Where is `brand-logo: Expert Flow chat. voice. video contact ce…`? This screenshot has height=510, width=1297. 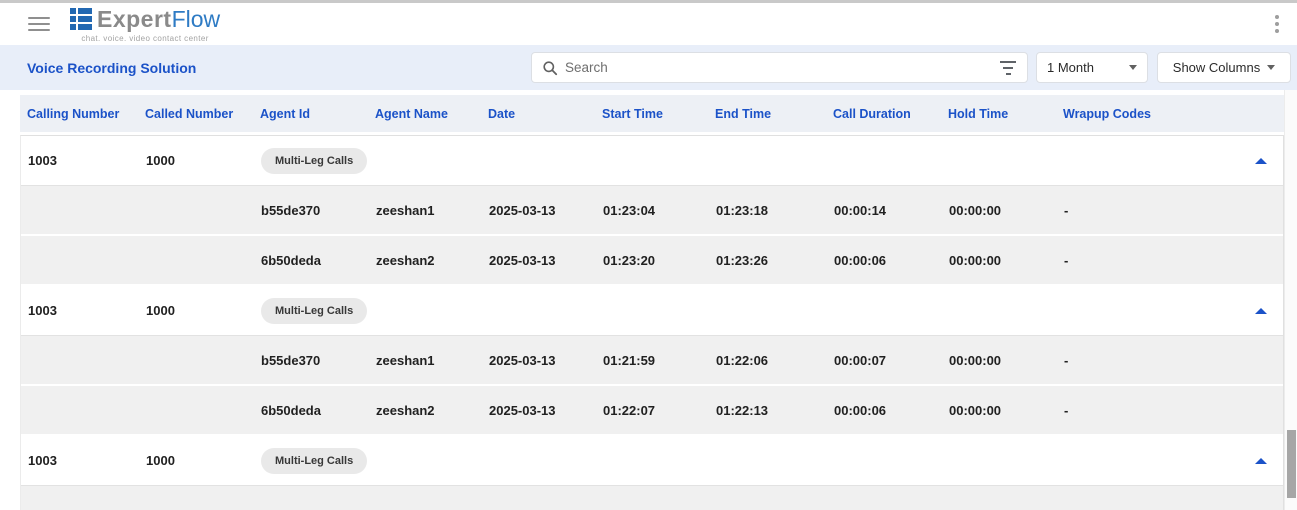 brand-logo: Expert Flow chat. voice. video contact ce… is located at coordinates (145, 24).